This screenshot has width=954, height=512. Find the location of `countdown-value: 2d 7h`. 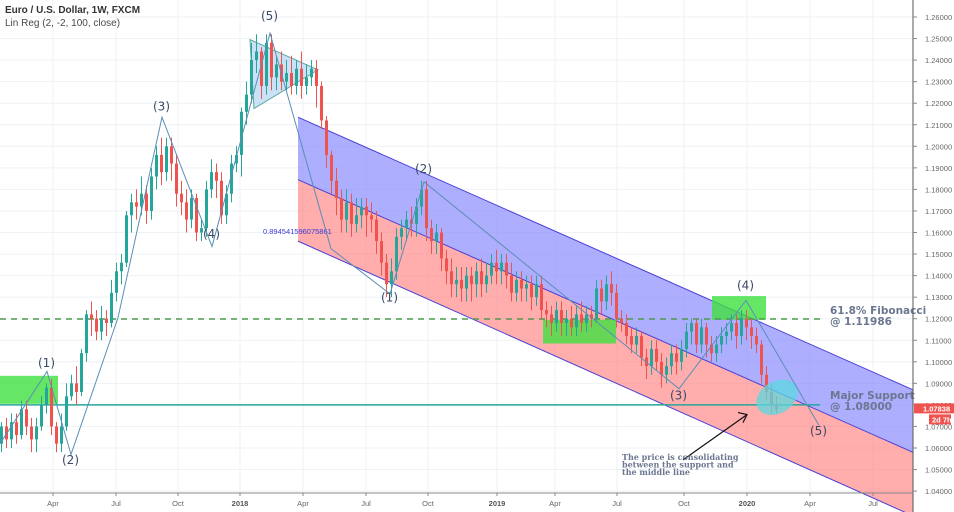

countdown-value: 2d 7h is located at coordinates (942, 419).